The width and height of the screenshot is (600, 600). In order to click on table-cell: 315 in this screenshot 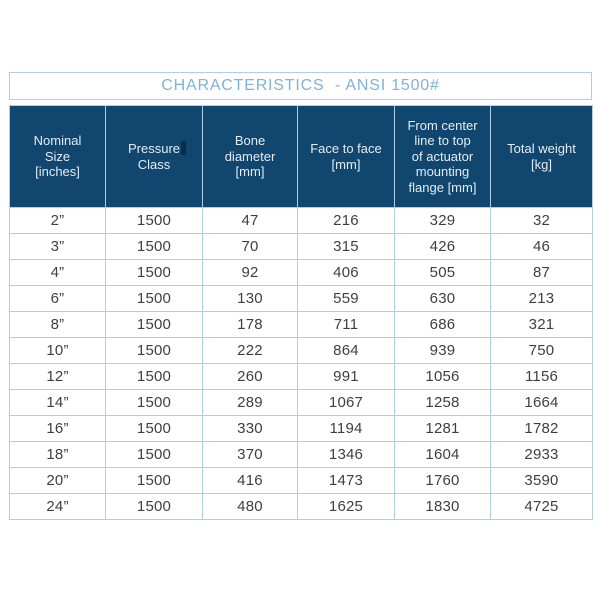, I will do `click(346, 246)`.